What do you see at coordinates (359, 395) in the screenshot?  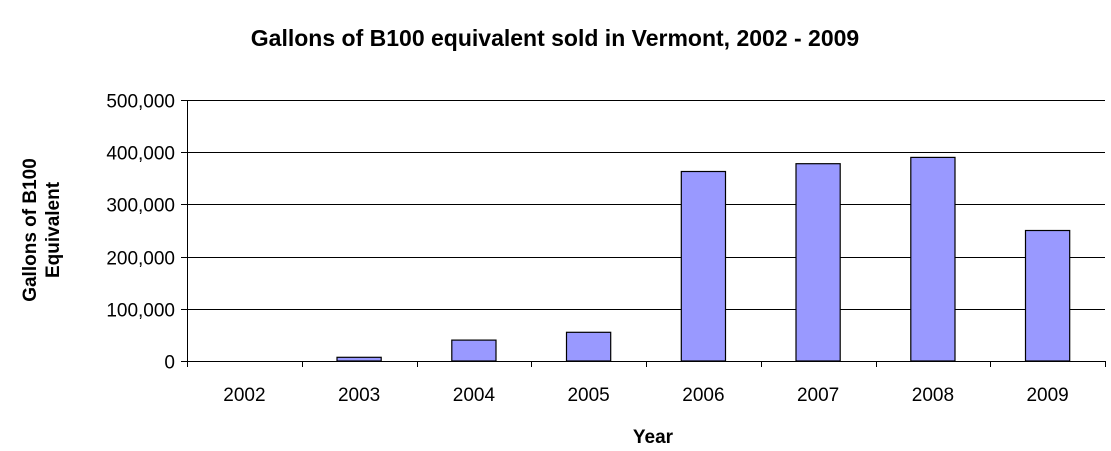 I see `x-tick-label: 2003` at bounding box center [359, 395].